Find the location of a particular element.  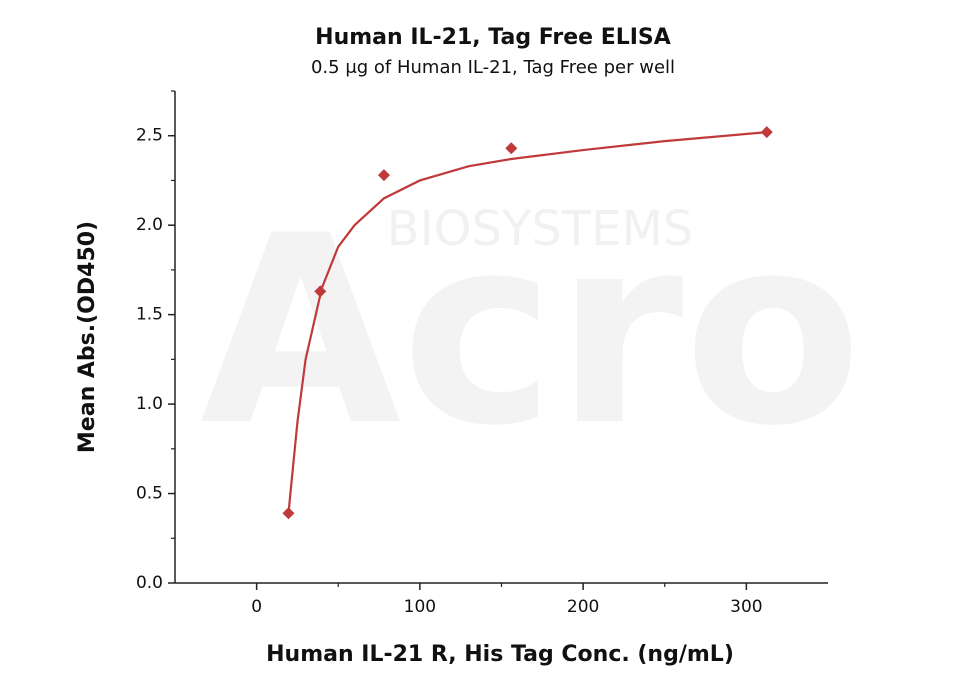

x-tick-label: 200 is located at coordinates (583, 607).